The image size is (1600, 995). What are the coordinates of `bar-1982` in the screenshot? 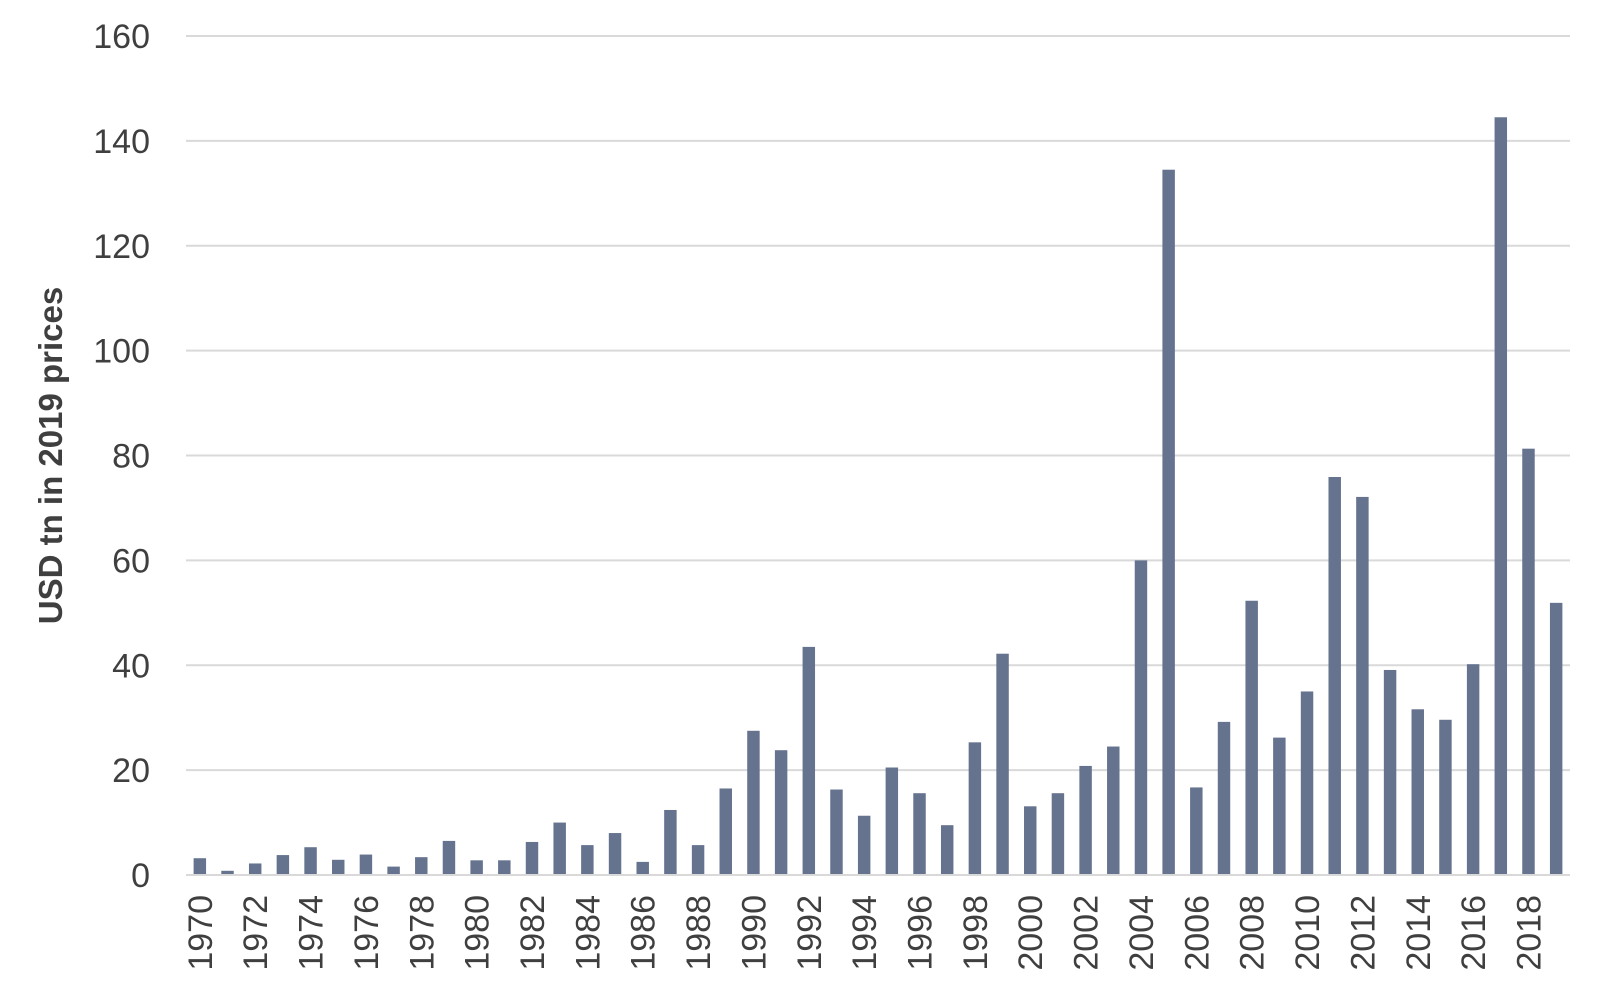 It's located at (532, 858).